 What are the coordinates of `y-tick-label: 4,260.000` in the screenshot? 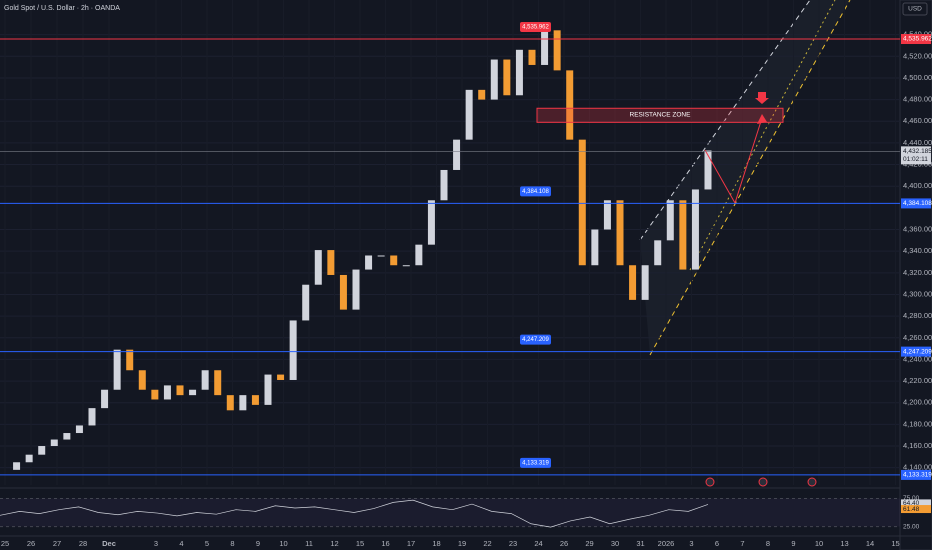 It's located at (917, 337).